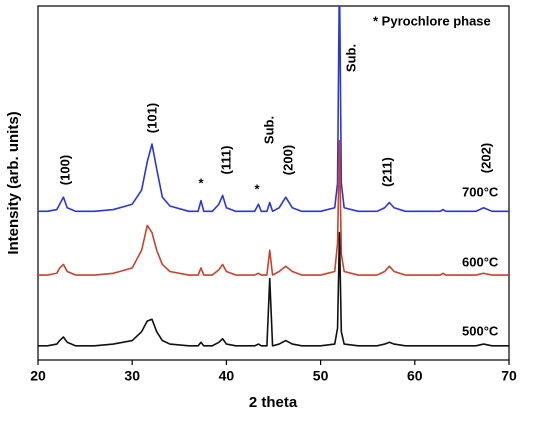 This screenshot has width=537, height=423. I want to click on x-tick-label: 50, so click(321, 376).